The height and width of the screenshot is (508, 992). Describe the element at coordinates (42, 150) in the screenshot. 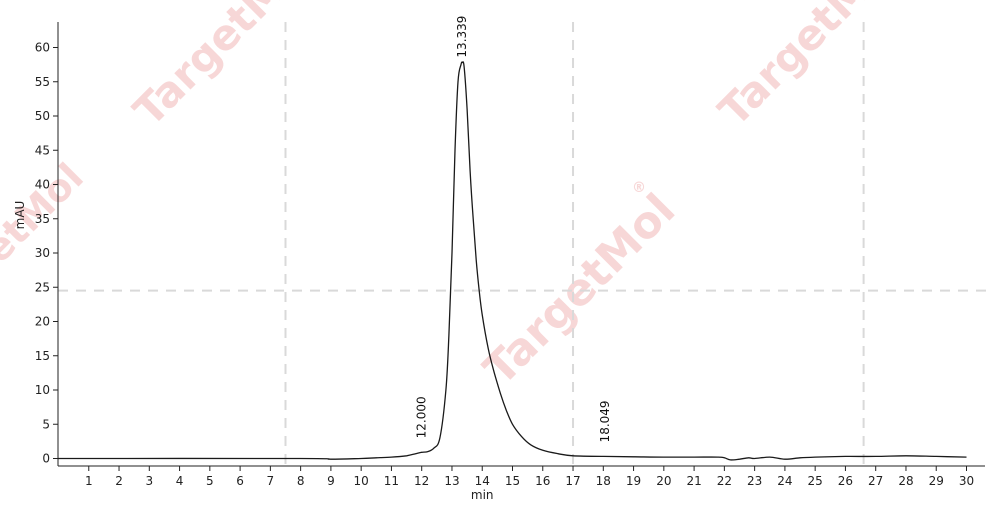

I see `y-tick-label-45: 45` at that location.